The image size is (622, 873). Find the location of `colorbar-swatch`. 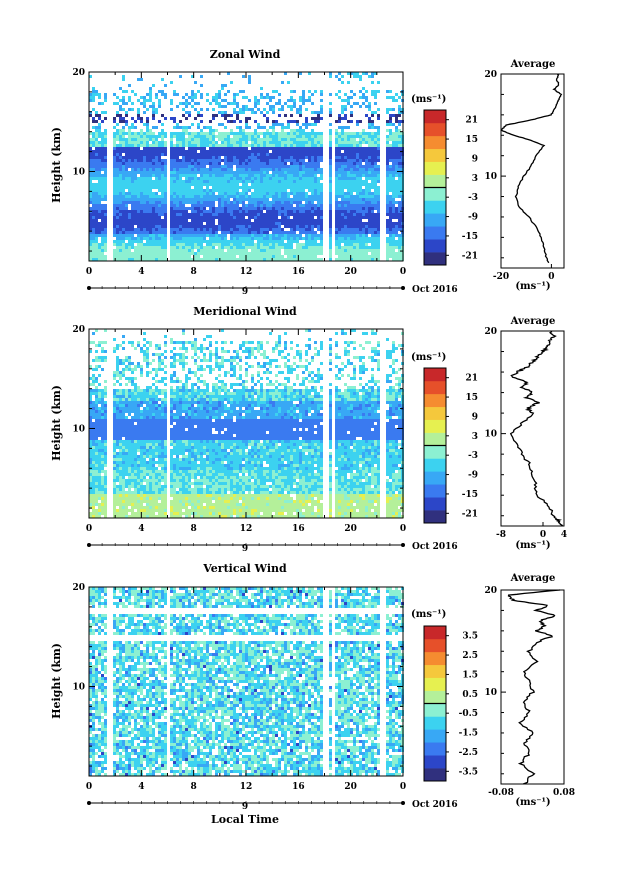

colorbar-swatch is located at coordinates (435, 194).